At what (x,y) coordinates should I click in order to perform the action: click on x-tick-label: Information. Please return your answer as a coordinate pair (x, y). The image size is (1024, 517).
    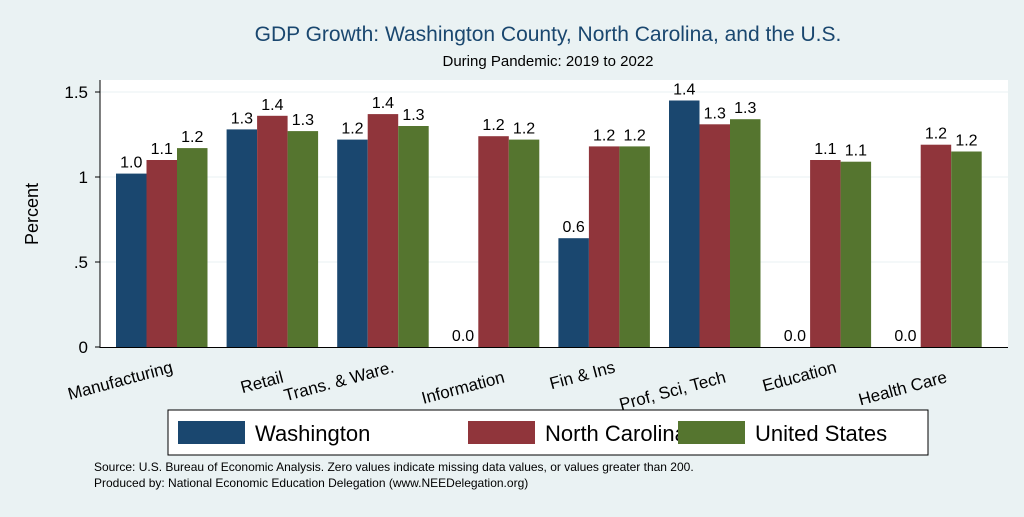
    Looking at the image, I should click on (463, 388).